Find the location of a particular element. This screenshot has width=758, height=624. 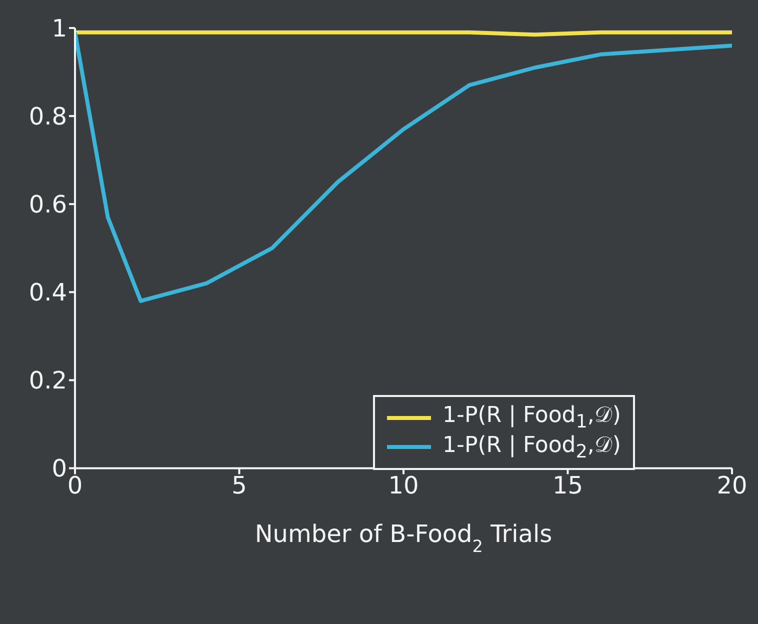

legend-label: 1-P(R | Food$_{2}$,𝒟) is located at coordinates (531, 447).